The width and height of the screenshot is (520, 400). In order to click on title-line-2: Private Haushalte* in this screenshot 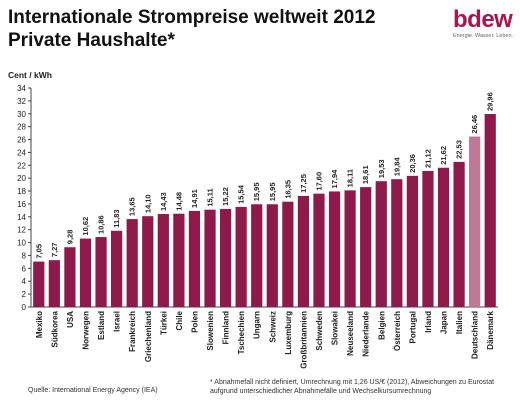, I will do `click(91, 40)`.